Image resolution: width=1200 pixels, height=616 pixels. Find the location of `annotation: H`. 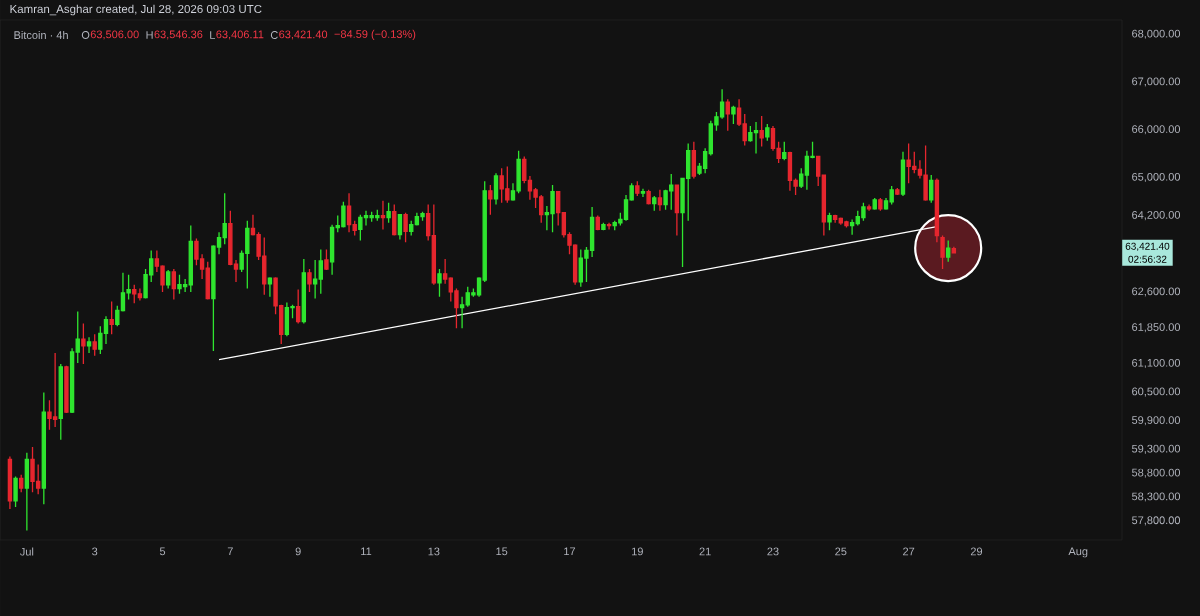

annotation: H is located at coordinates (149, 35).